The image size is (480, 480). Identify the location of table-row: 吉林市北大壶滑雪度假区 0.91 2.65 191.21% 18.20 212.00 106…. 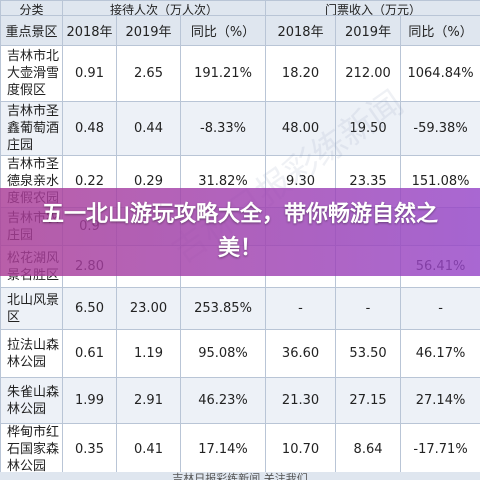
(240, 73).